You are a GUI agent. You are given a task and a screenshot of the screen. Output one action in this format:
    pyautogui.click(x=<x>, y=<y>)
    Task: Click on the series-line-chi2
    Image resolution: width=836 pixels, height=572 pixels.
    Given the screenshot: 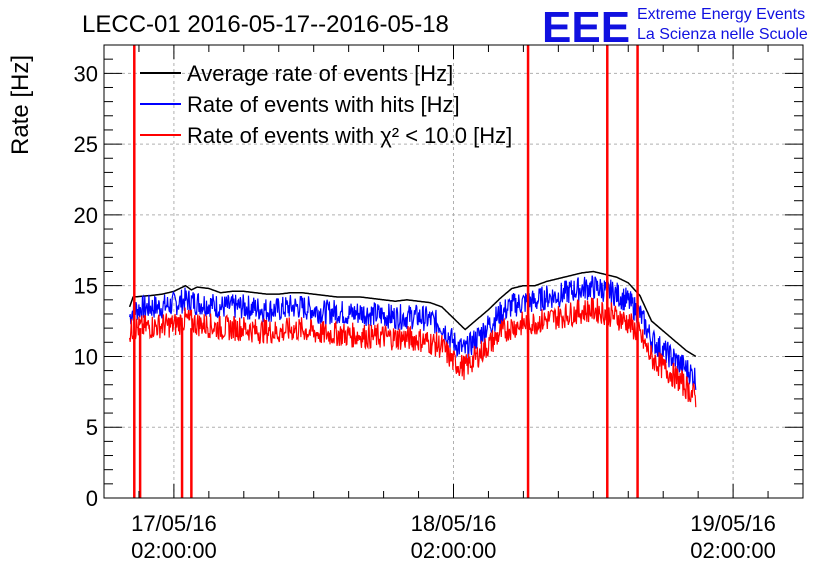 What is the action you would take?
    pyautogui.click(x=413, y=352)
    